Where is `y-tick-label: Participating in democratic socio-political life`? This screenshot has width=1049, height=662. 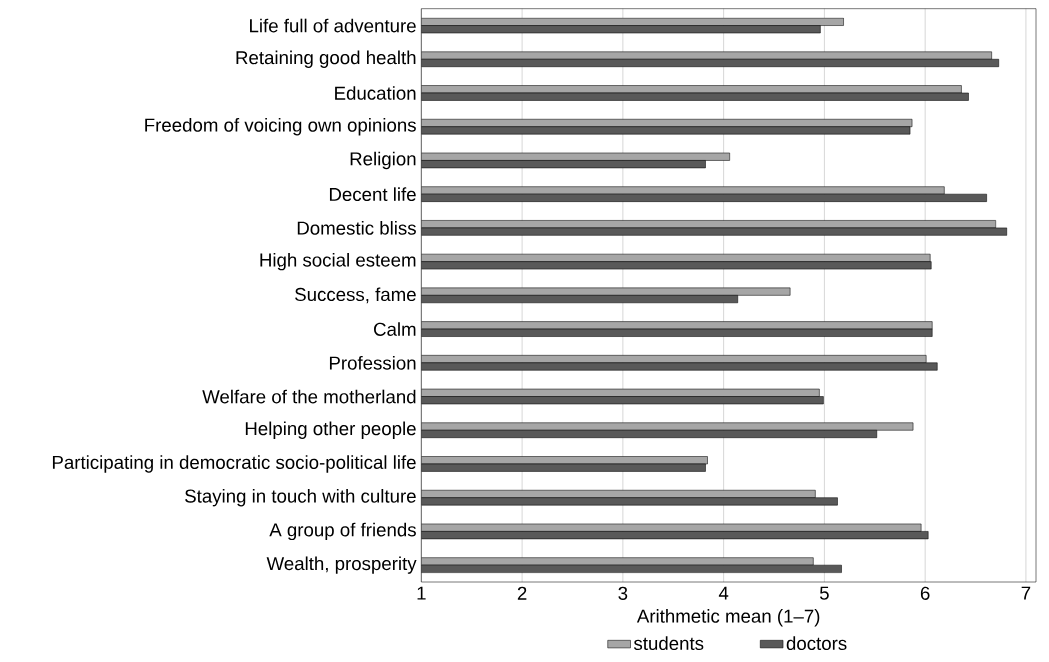
y-tick-label: Participating in democratic socio-political life is located at coordinates (234, 464).